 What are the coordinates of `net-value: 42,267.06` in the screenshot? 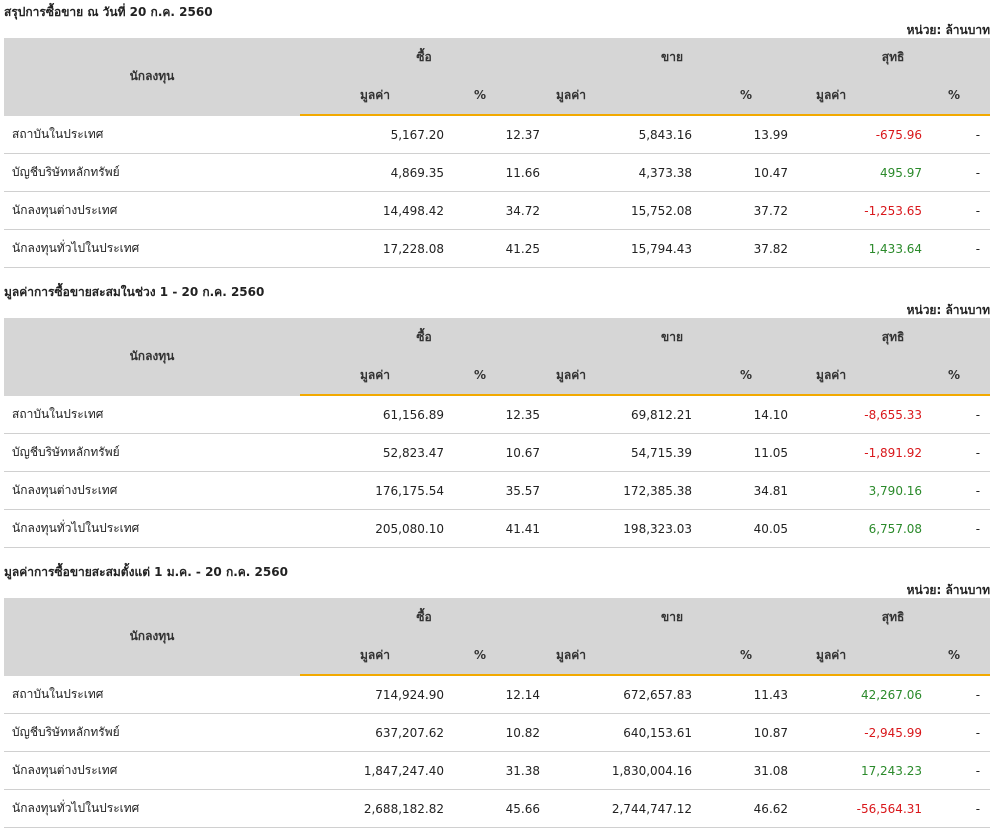 It's located at (861, 694).